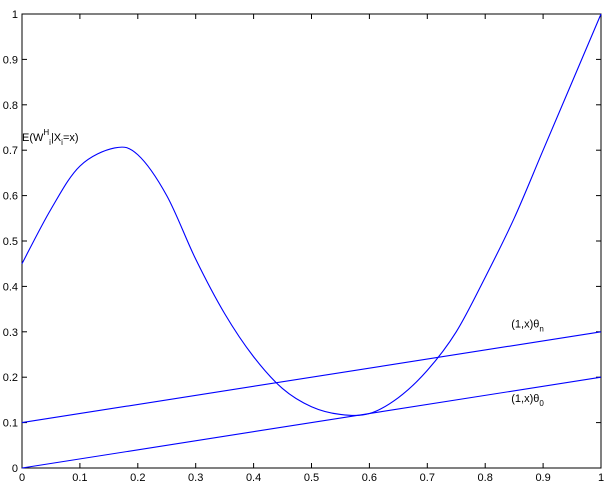 This screenshot has width=609, height=485. What do you see at coordinates (10, 378) in the screenshot?
I see `y-tick-label: 0.2` at bounding box center [10, 378].